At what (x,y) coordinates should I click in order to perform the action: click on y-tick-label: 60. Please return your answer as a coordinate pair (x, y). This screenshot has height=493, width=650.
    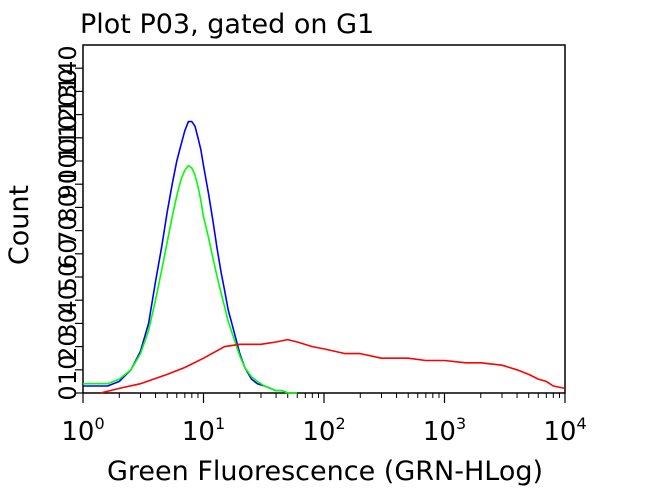
    Looking at the image, I should click on (68, 254).